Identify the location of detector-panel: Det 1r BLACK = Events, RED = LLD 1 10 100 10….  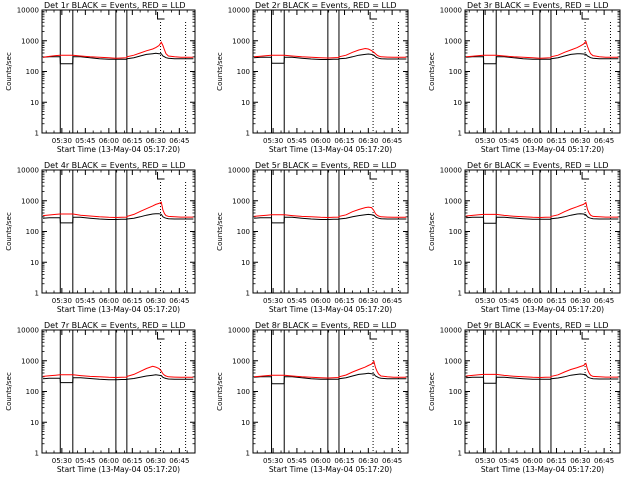
(100, 77).